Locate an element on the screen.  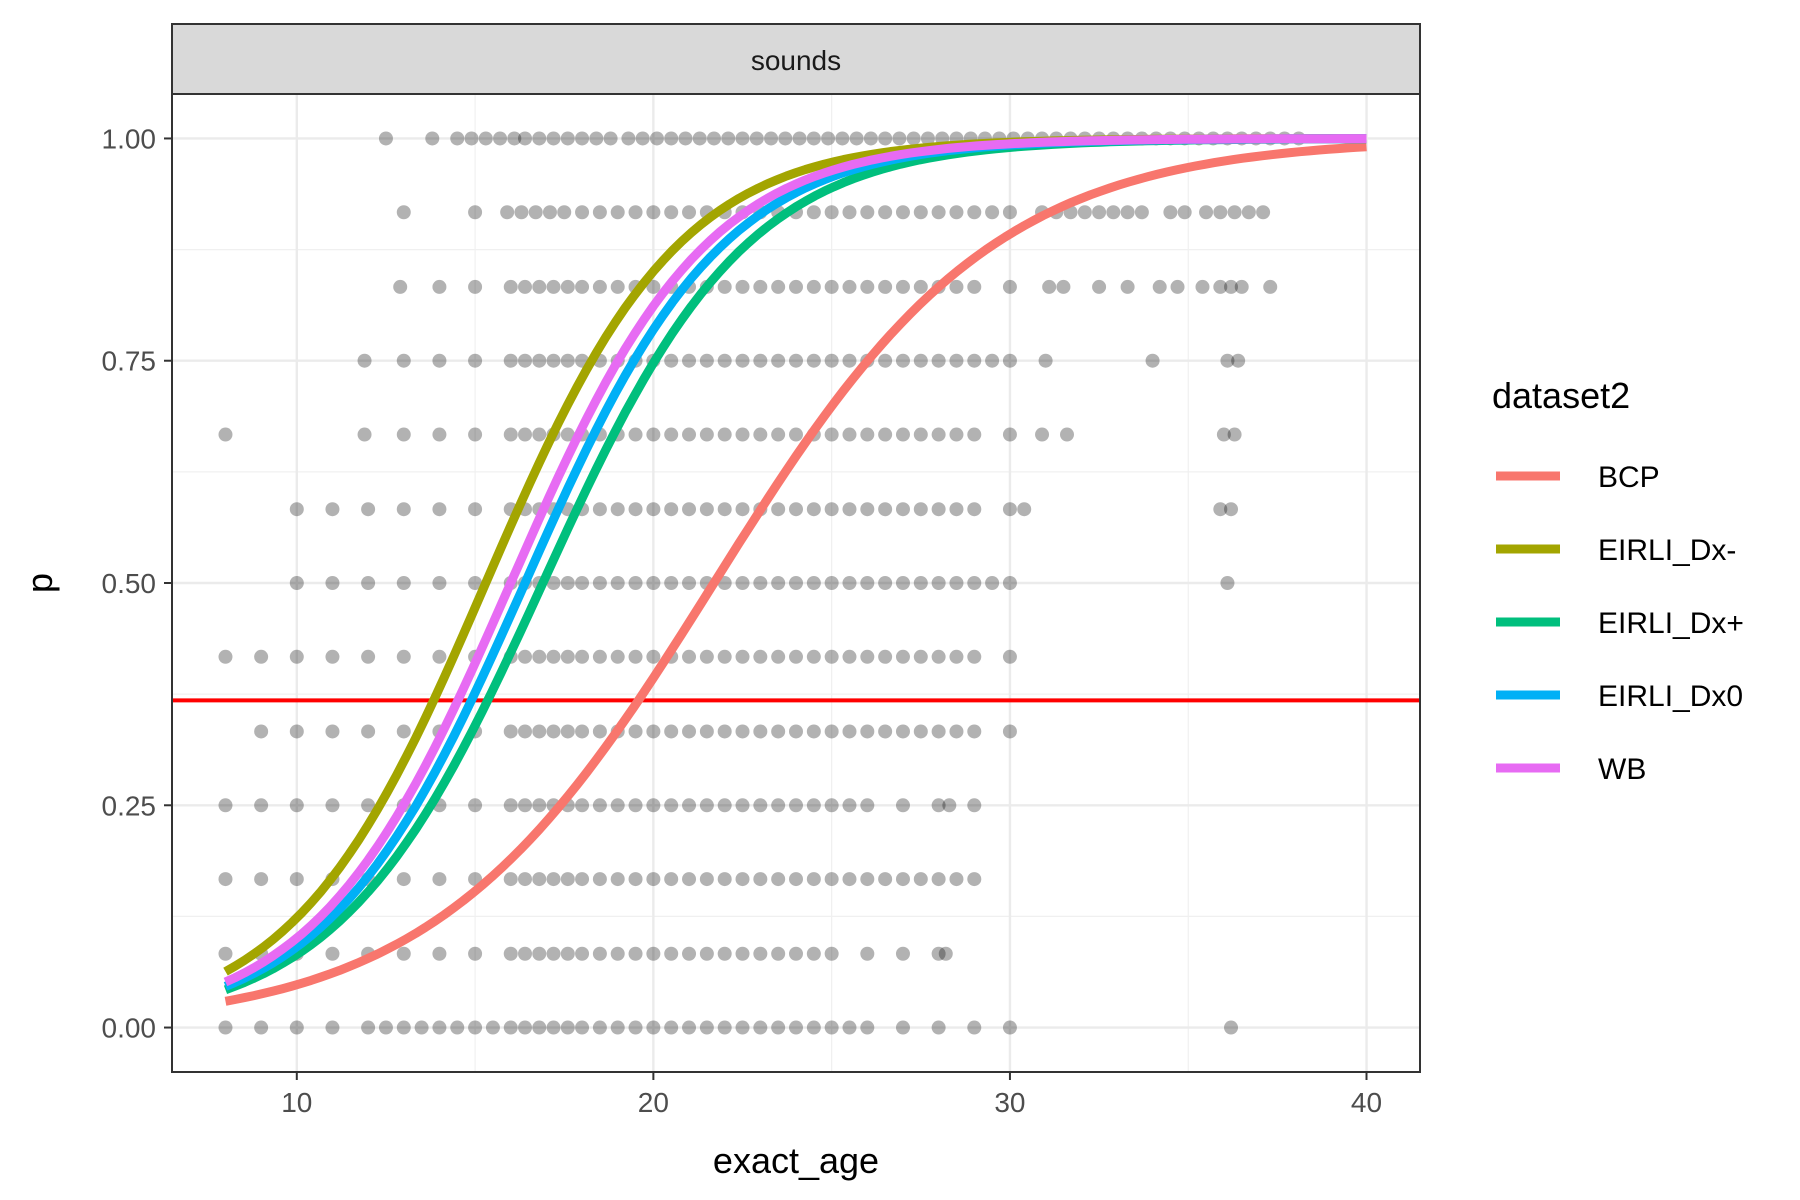
y-tick-label: 0.25 is located at coordinates (129, 805).